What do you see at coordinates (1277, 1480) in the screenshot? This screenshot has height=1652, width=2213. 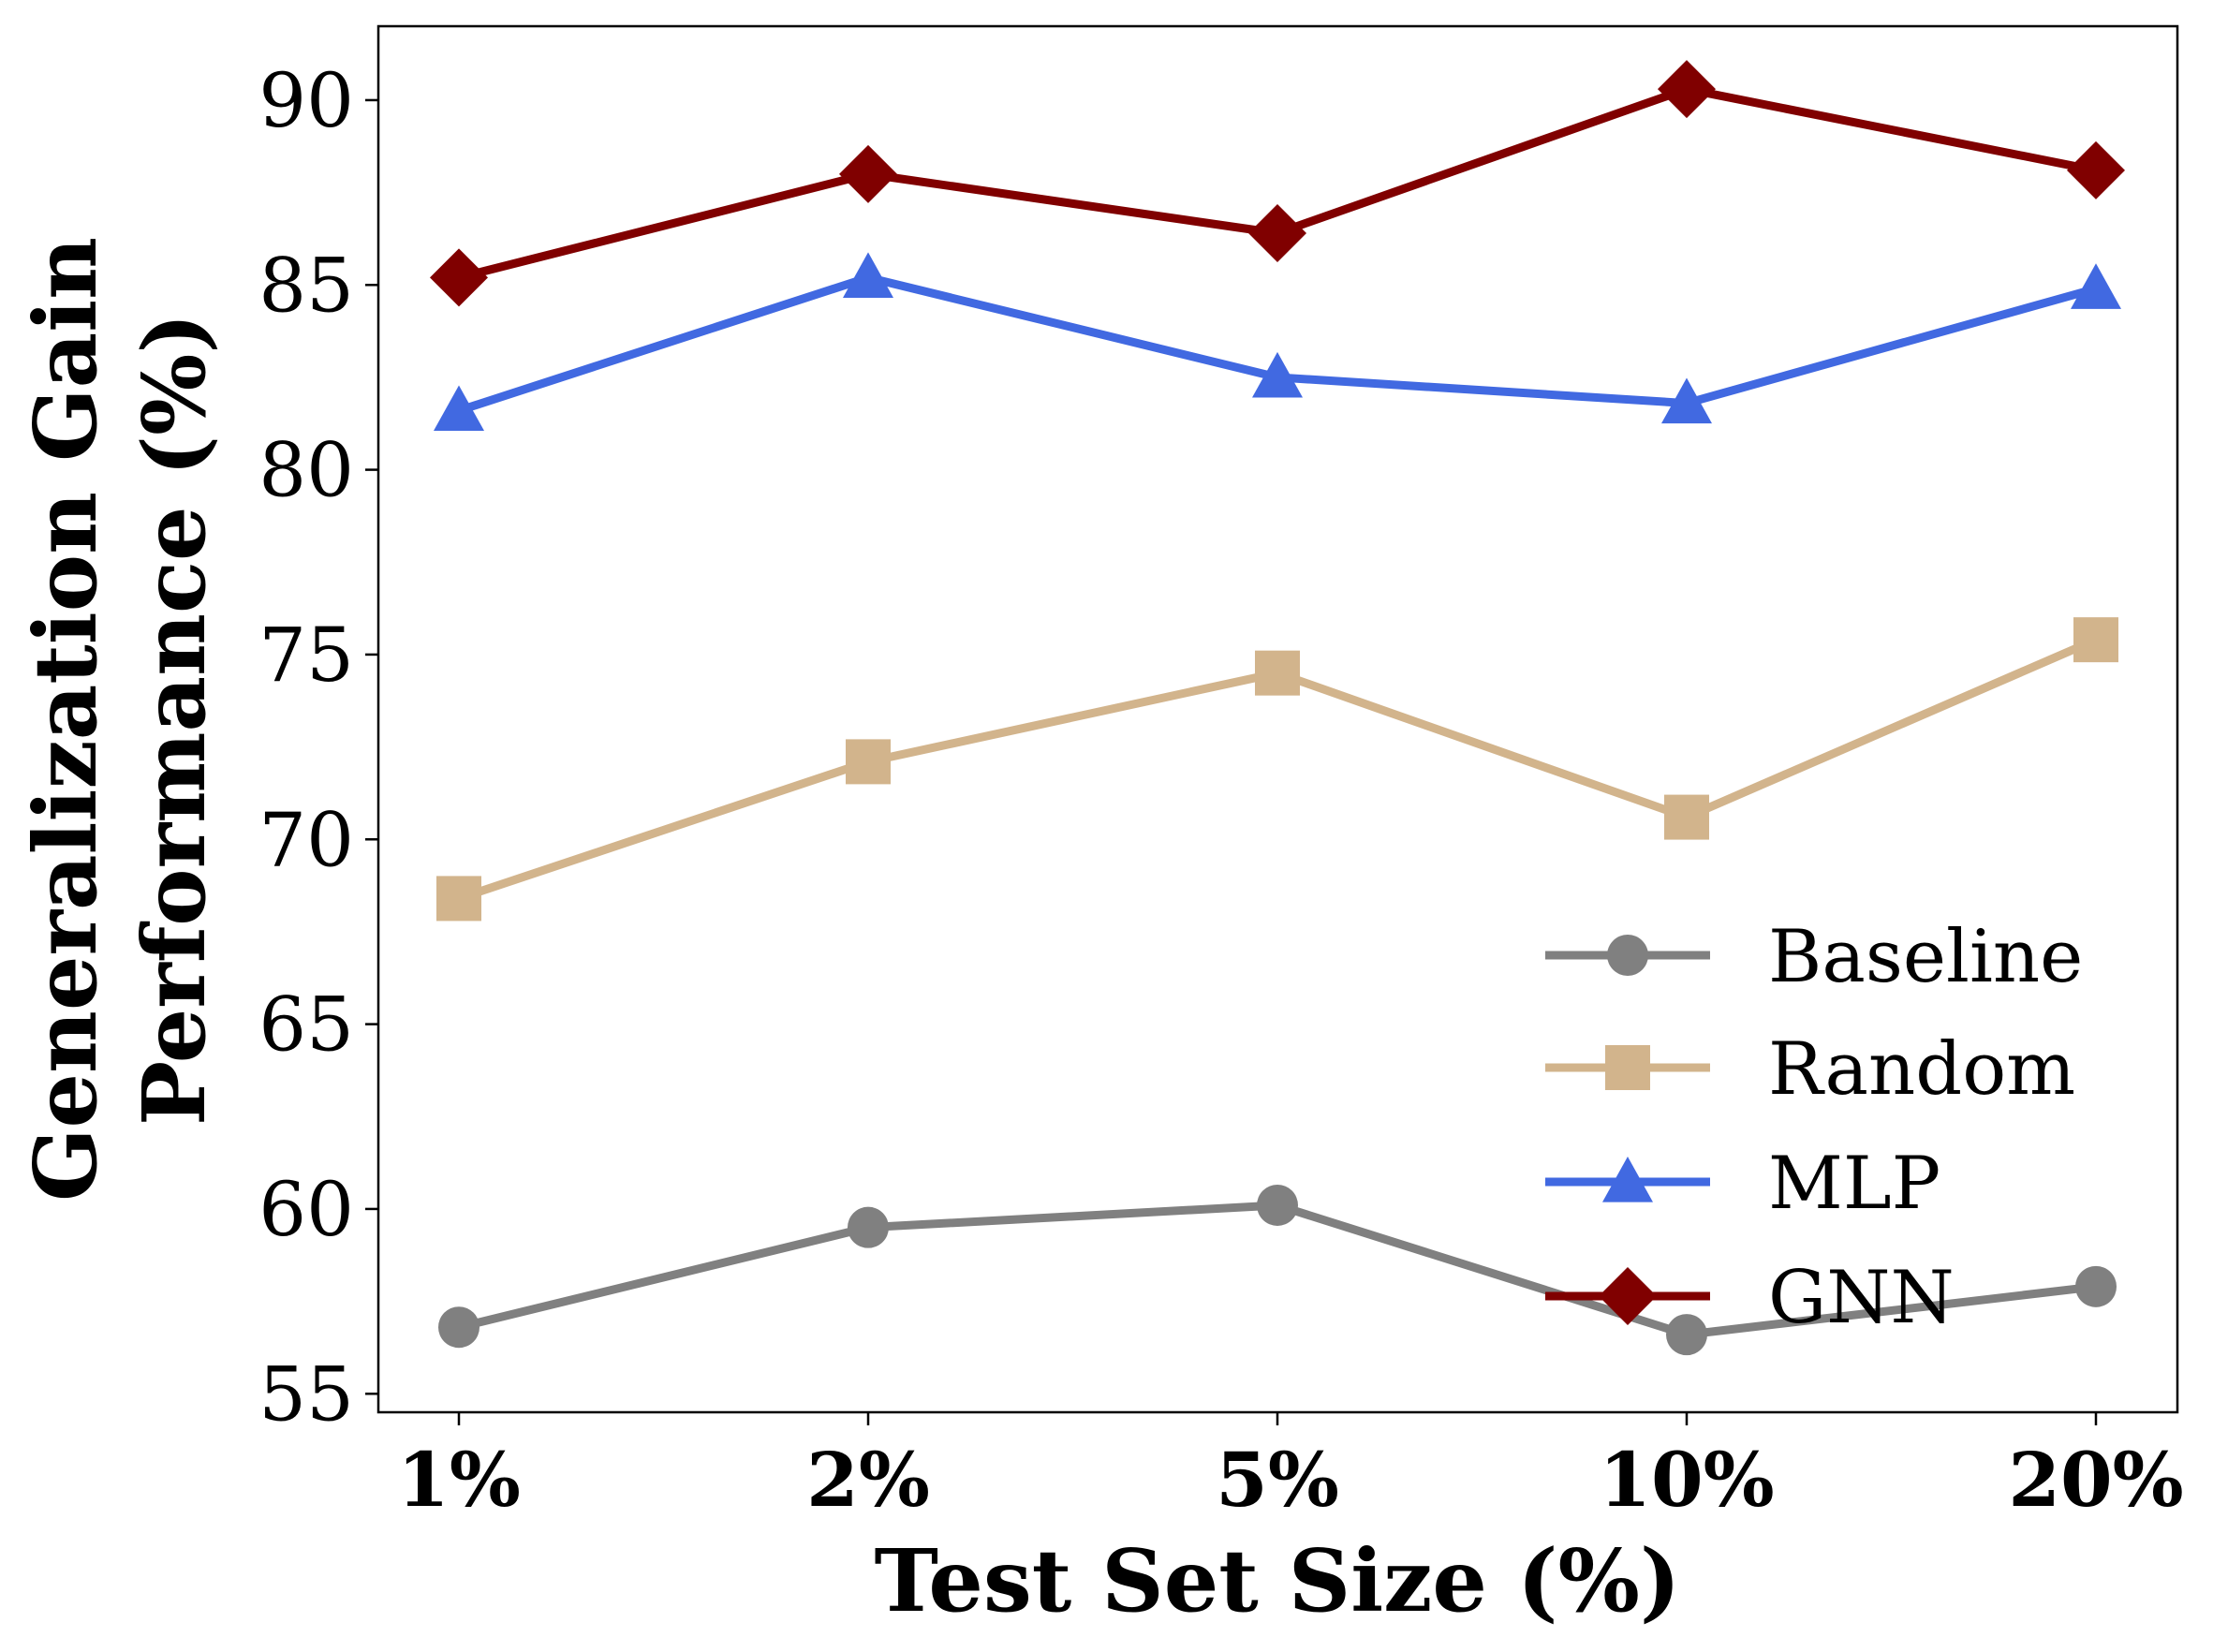 I see `x-tick-label: 5%` at bounding box center [1277, 1480].